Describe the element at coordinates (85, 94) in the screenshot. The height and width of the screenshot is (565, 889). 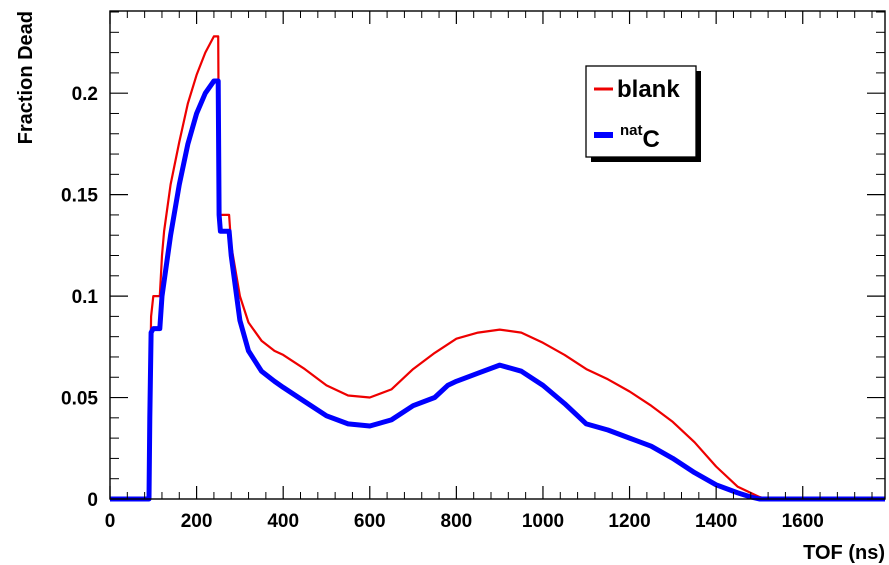
I see `y-tick-label: 0.2` at that location.